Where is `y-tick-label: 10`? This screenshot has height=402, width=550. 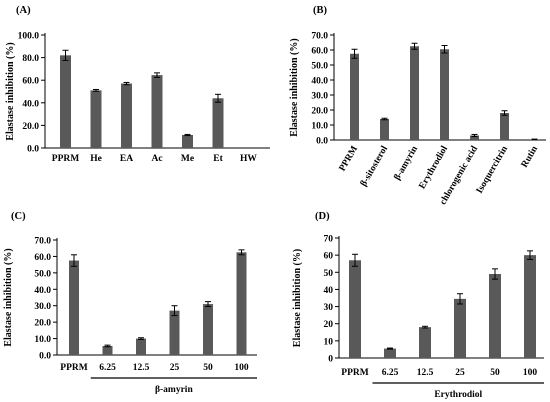 y-tick-label: 10 is located at coordinates (329, 342).